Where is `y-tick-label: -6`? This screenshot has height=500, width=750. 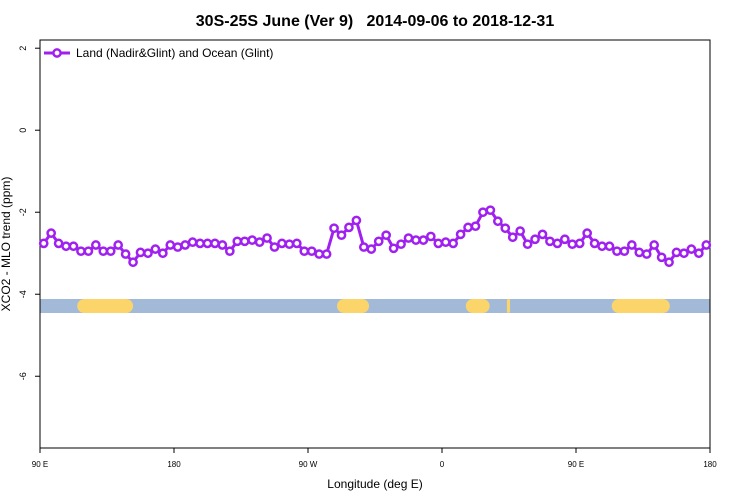 y-tick-label: -6 is located at coordinates (23, 376).